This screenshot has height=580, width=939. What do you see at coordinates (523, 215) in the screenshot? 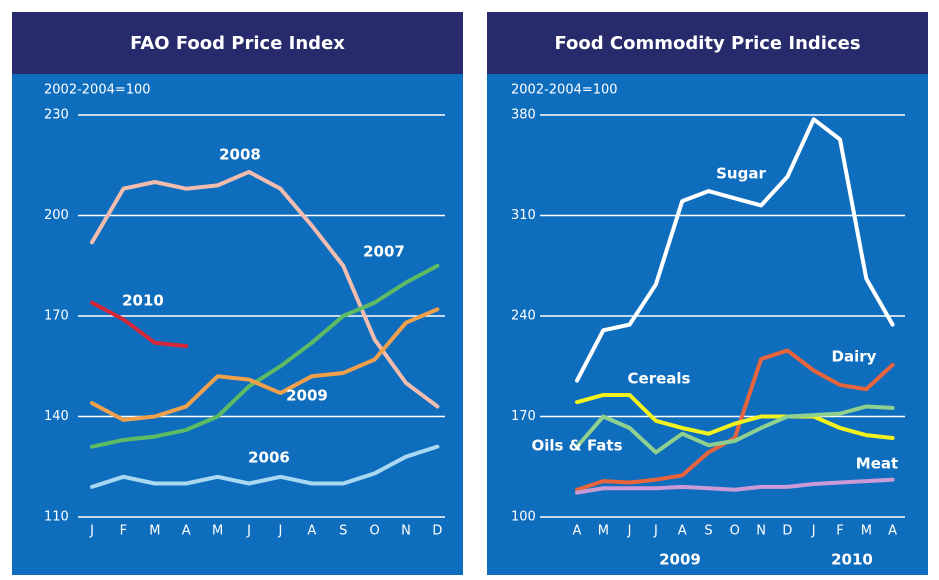
I see `y-tick-label: 310` at bounding box center [523, 215].